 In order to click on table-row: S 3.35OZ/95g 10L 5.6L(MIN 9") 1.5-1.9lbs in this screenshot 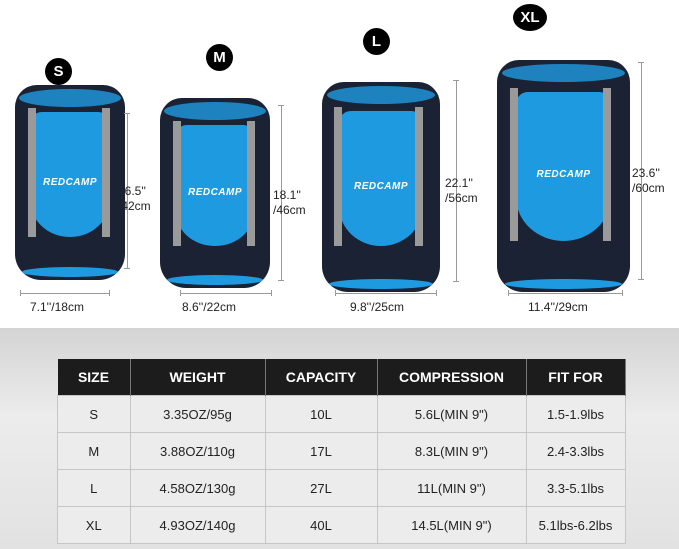, I will do `click(341, 414)`.